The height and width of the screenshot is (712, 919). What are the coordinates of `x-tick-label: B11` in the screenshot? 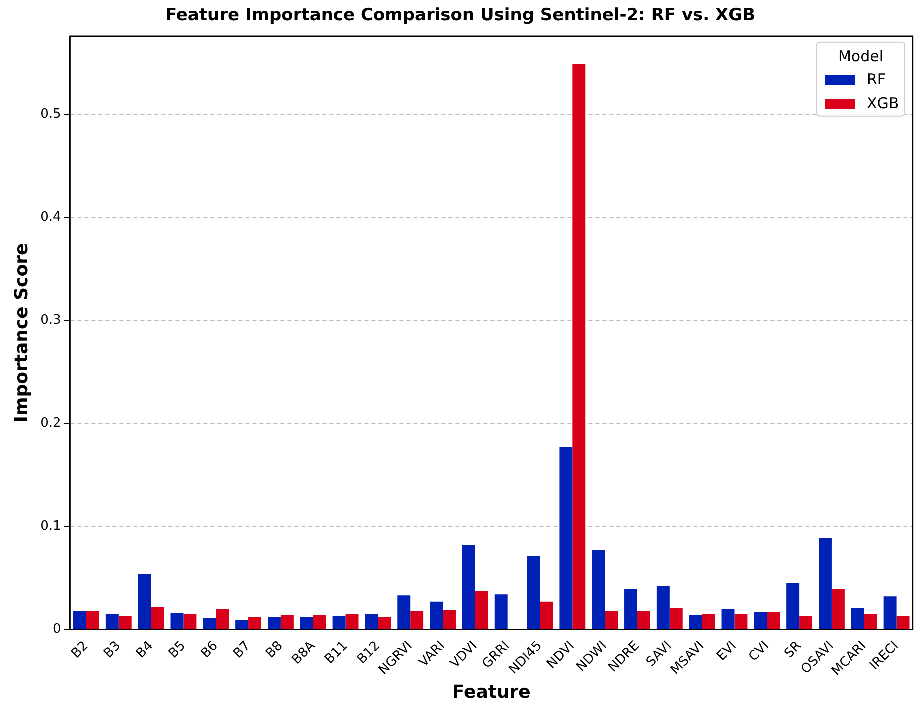 It's located at (336, 653).